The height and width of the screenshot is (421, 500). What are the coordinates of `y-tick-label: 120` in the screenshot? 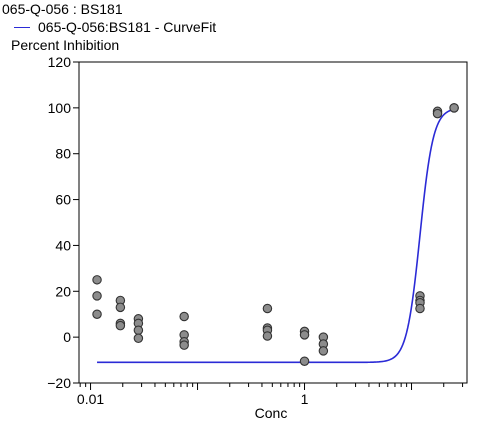 It's located at (60, 62).